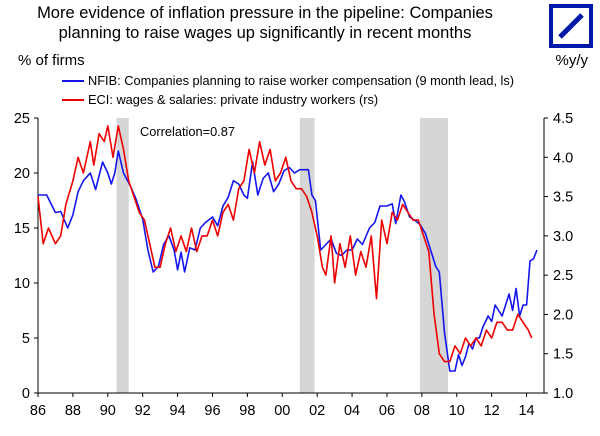 This screenshot has width=600, height=436. Describe the element at coordinates (178, 411) in the screenshot. I see `x-tick-label: 94` at that location.